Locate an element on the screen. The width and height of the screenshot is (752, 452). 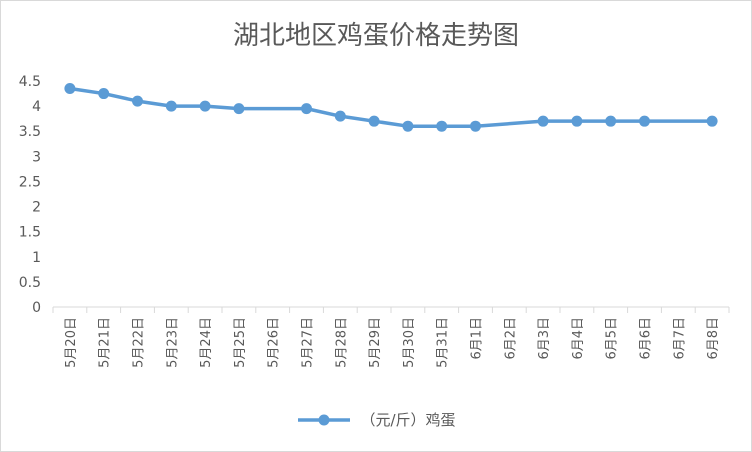
x-tick-label: 6月7日 is located at coordinates (679, 338).